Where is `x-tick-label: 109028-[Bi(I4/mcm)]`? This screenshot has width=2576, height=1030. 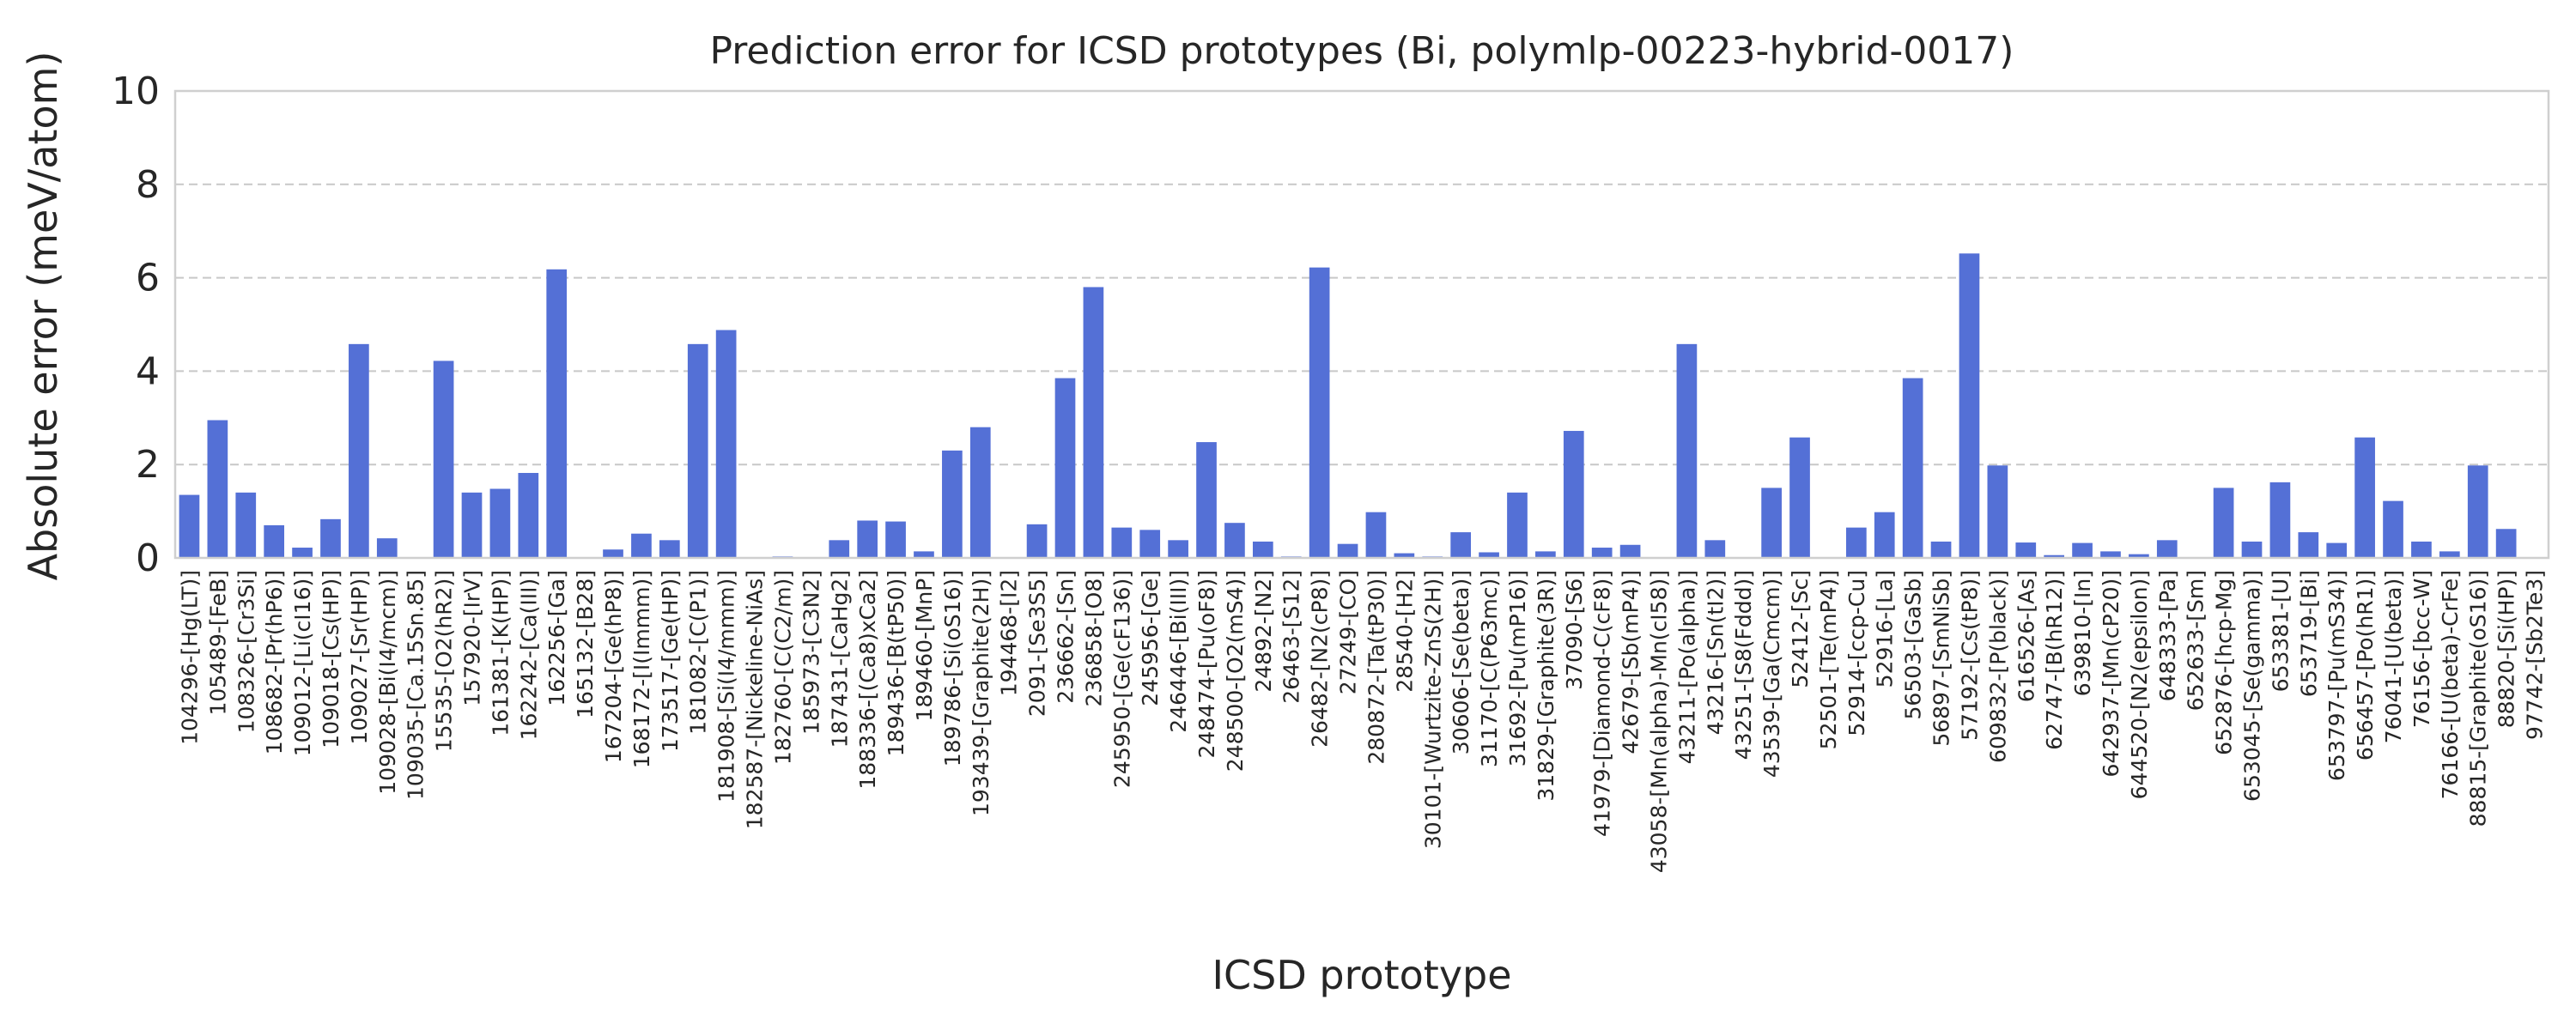
x-tick-label: 109028-[Bi(I4/mcm)] is located at coordinates (388, 682).